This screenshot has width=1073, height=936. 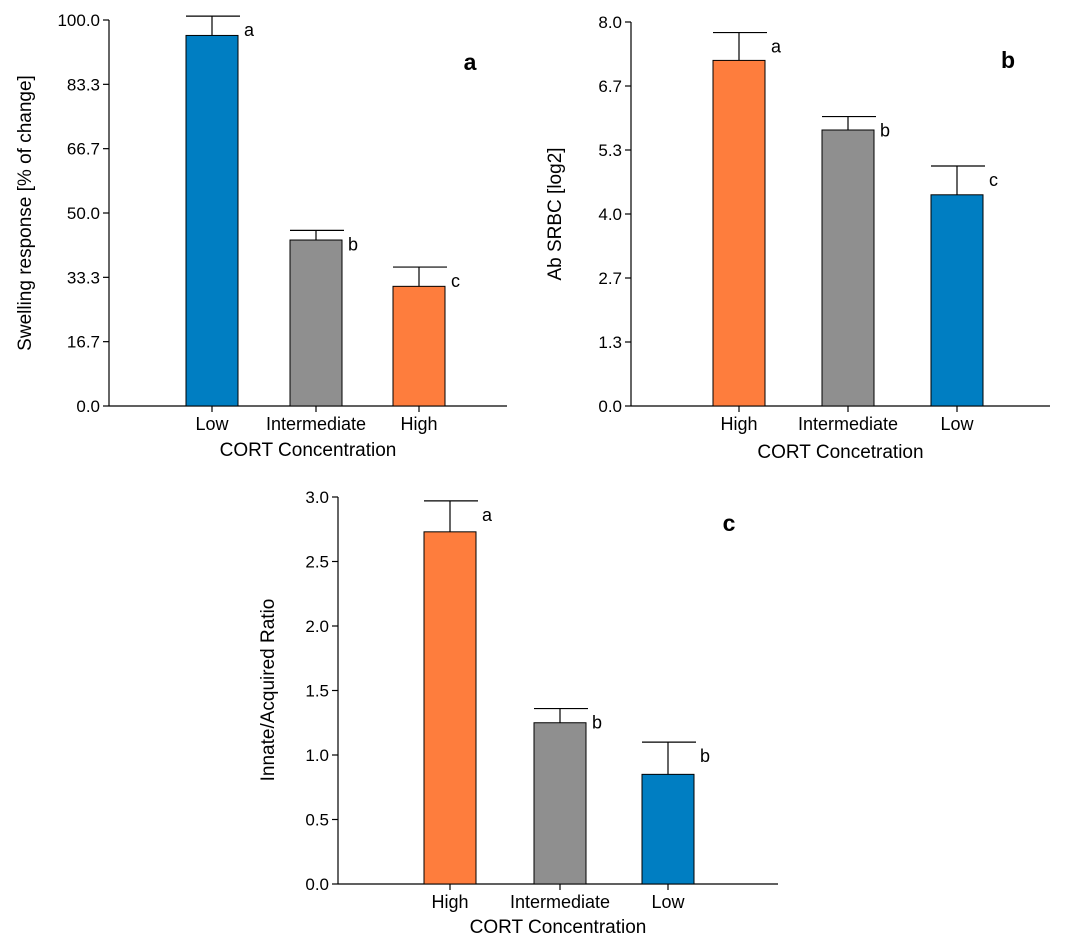 I want to click on y-tick-label: 1.5, so click(x=317, y=691).